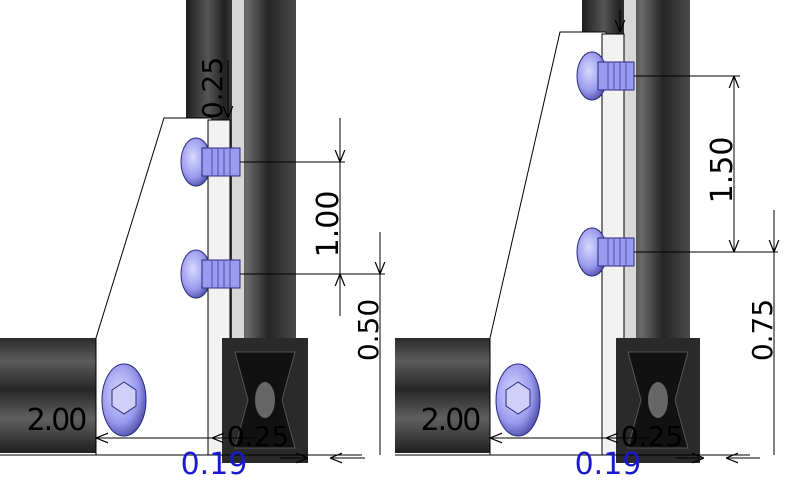 This screenshot has height=484, width=798. What do you see at coordinates (212, 88) in the screenshot?
I see `dim-top-label: 0.25` at bounding box center [212, 88].